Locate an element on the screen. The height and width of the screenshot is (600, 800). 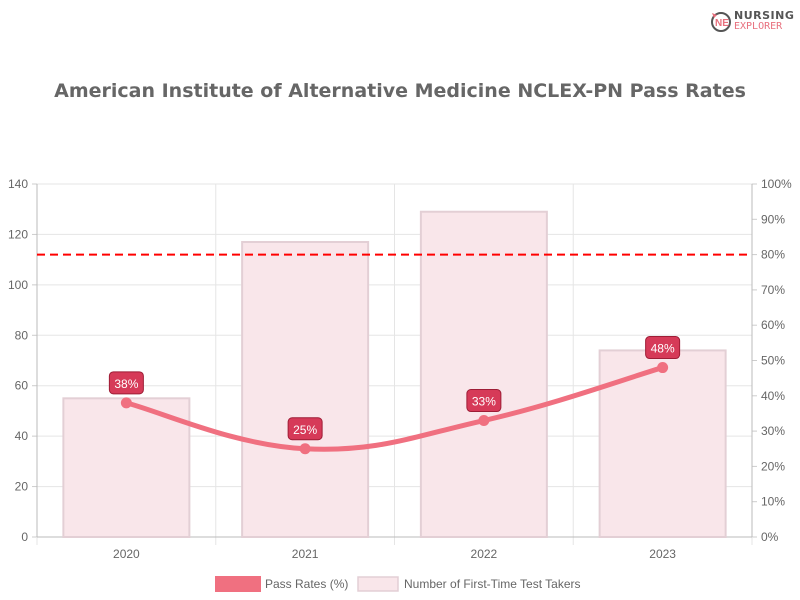
y-right-tick-label: 0% is located at coordinates (770, 537).